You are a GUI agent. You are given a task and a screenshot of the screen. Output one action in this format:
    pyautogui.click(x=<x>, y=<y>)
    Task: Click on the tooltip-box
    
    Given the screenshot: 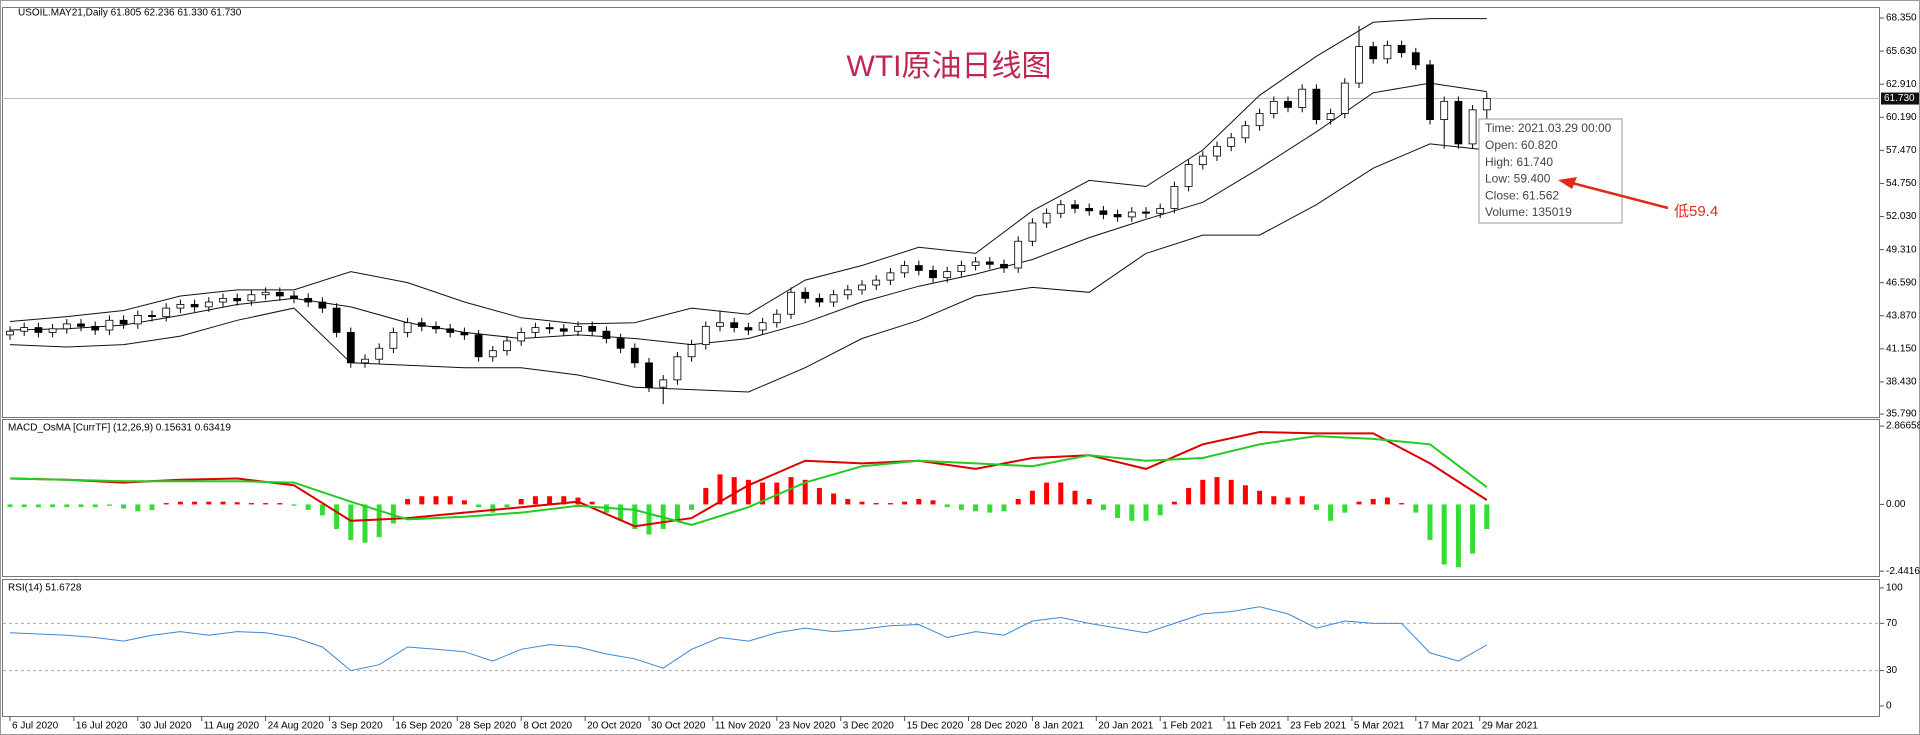 What is the action you would take?
    pyautogui.click(x=1550, y=171)
    